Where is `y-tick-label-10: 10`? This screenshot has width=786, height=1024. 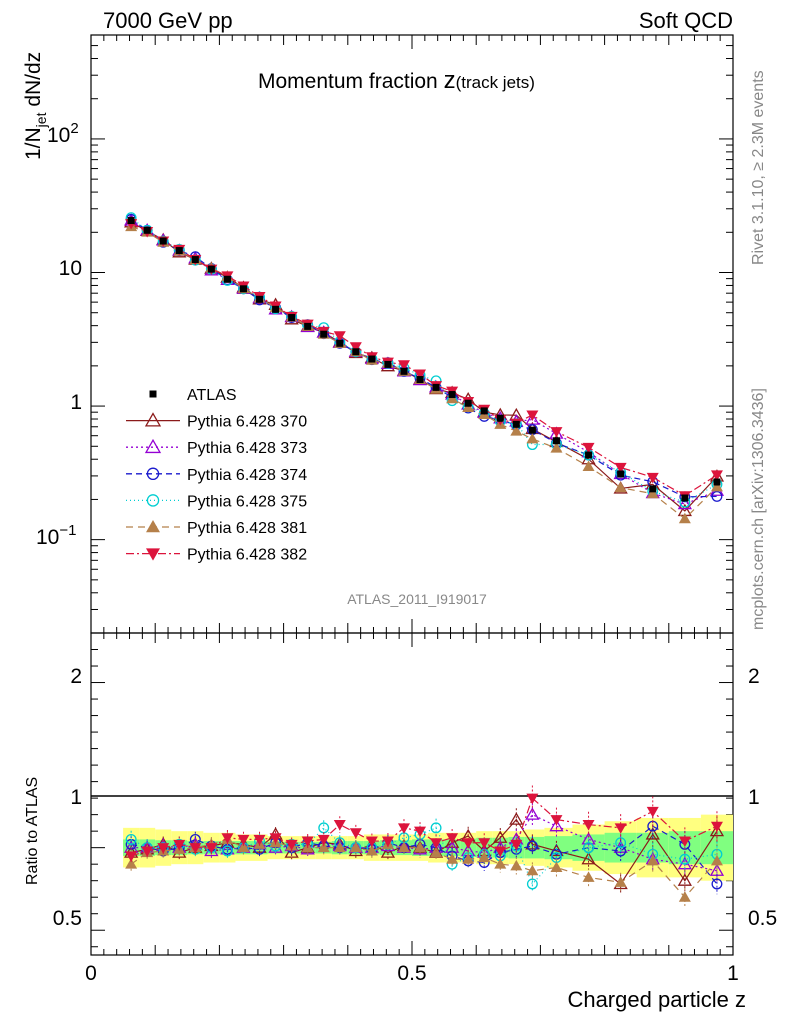
y-tick-label-10: 10 is located at coordinates (70, 268).